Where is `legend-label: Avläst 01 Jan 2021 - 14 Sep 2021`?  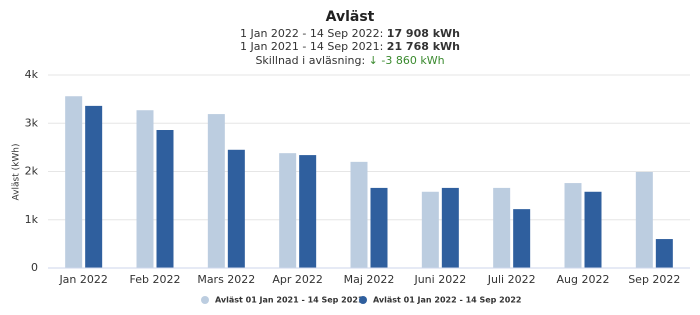 legend-label: Avläst 01 Jan 2021 - 14 Sep 2021 is located at coordinates (289, 300).